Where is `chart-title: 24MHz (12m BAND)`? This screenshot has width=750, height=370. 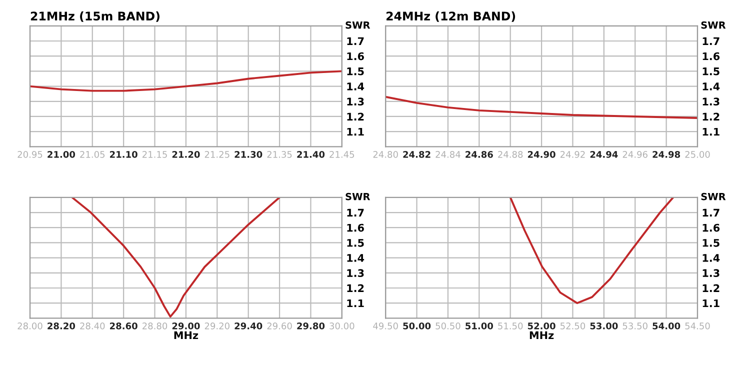
chart-title: 24MHz (12m BAND) is located at coordinates (451, 16).